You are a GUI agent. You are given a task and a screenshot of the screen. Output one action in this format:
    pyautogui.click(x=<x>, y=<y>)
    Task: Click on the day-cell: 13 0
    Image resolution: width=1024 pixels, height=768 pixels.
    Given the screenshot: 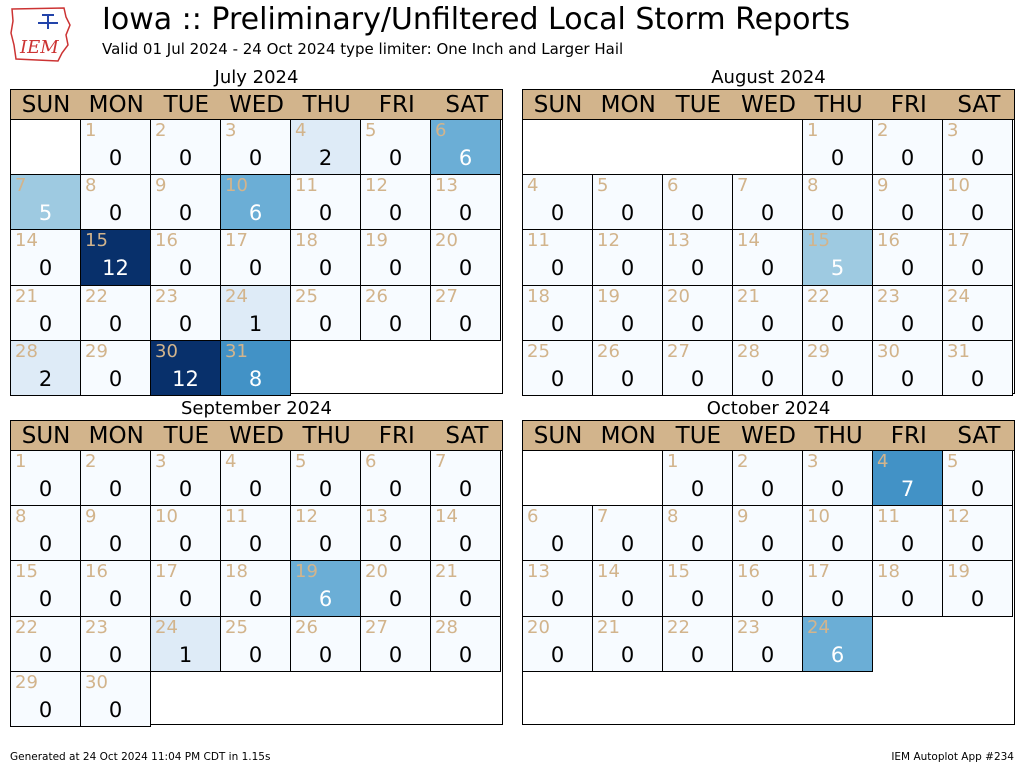 What is the action you would take?
    pyautogui.click(x=557, y=588)
    